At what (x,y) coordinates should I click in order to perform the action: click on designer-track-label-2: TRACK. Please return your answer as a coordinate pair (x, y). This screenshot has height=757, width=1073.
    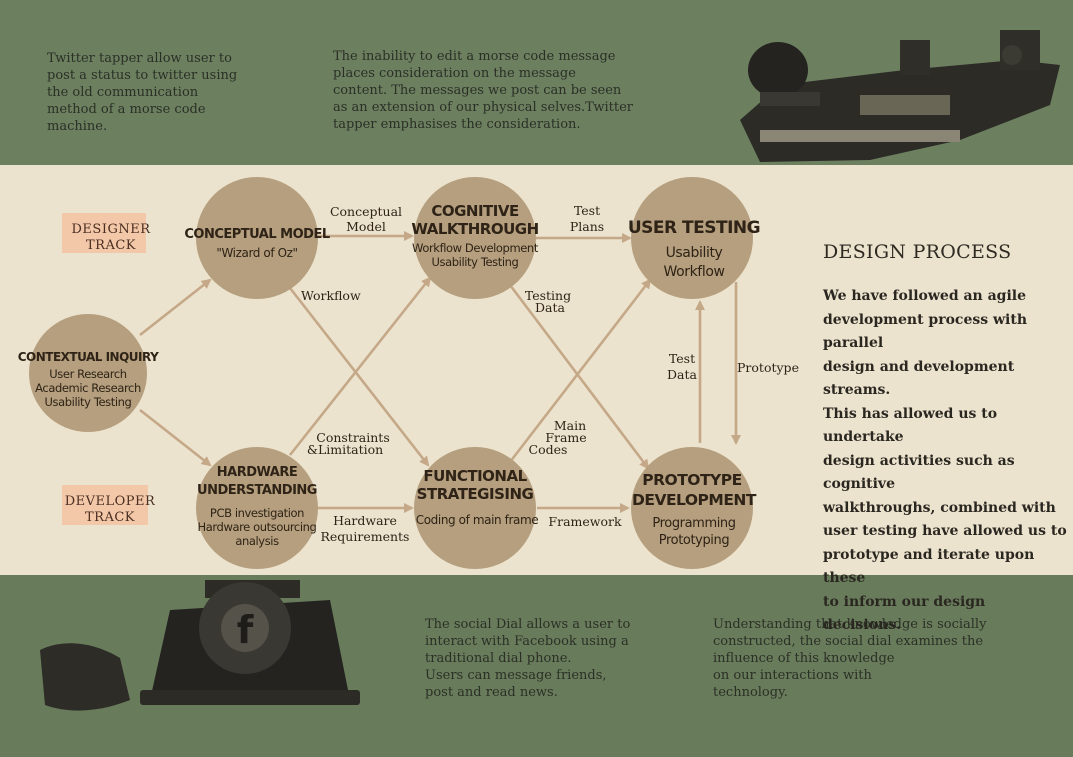
    Looking at the image, I should click on (111, 245).